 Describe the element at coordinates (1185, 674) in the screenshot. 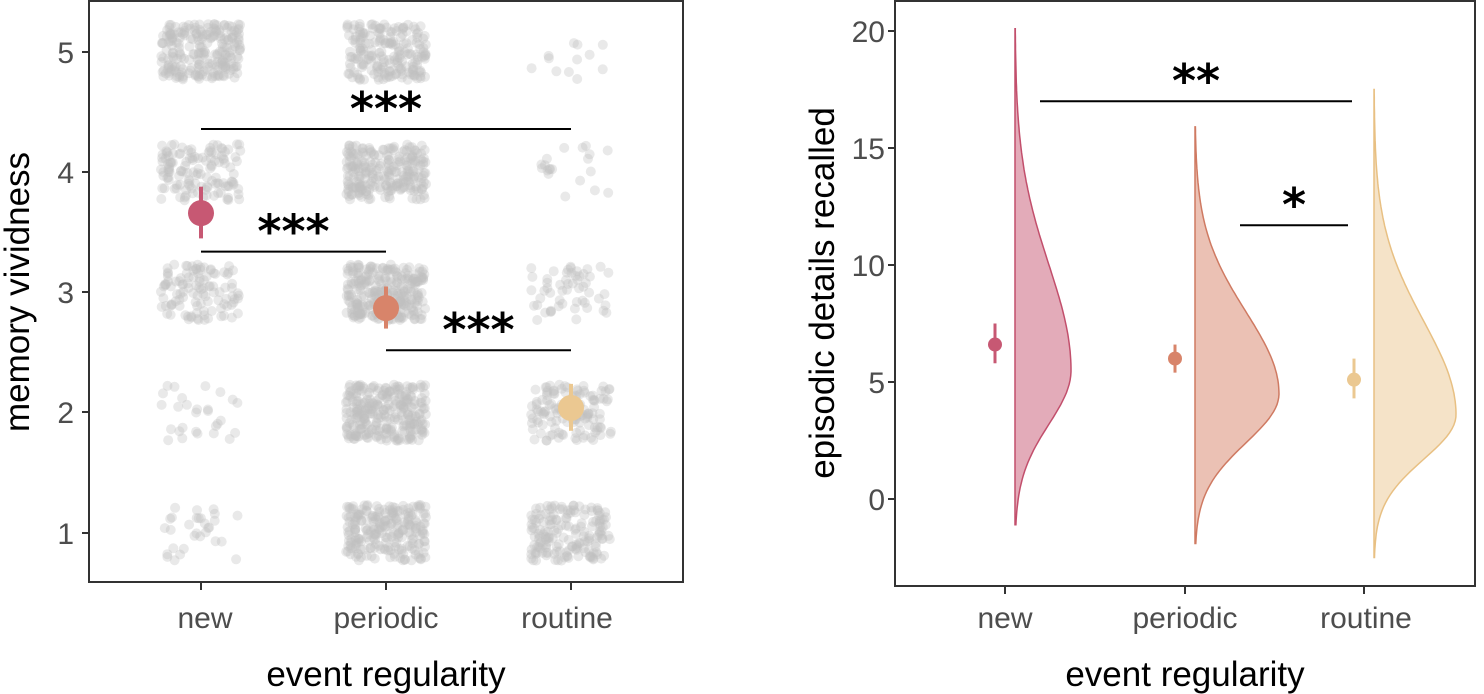

I see `right-x-axis-title: event regularity` at that location.